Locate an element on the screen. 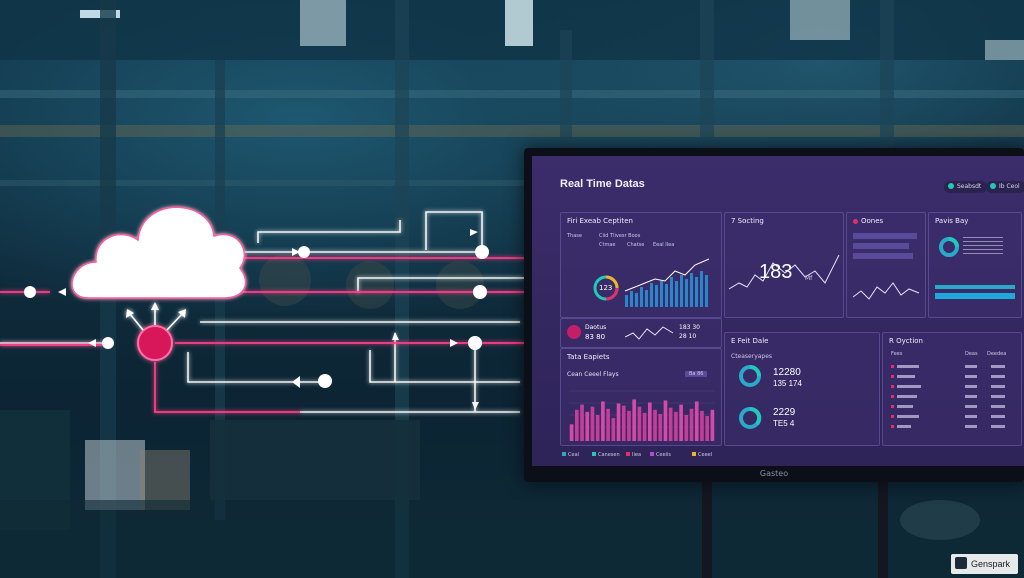  panel-bottom-right: R Oyction Fees Deas Deedea is located at coordinates (952, 389).